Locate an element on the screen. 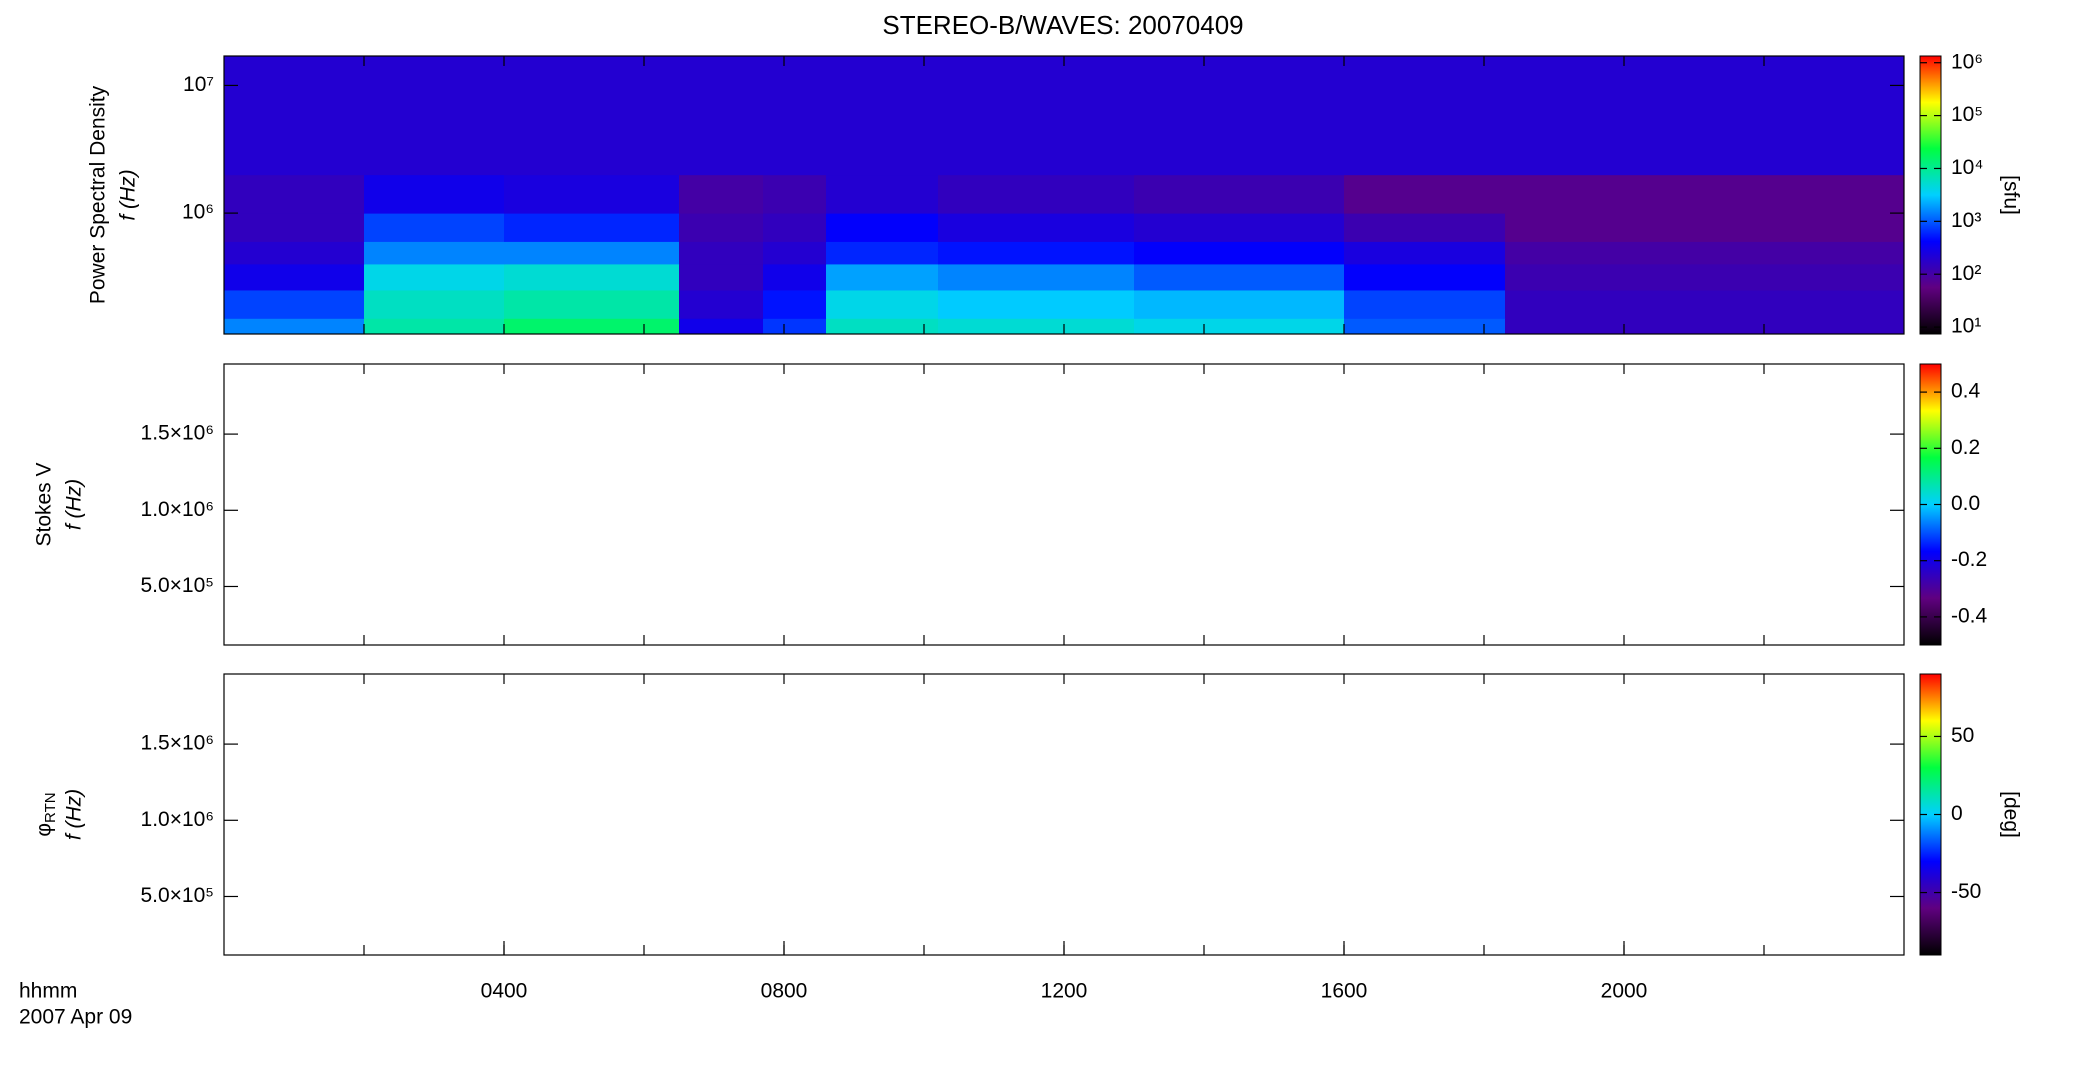 The height and width of the screenshot is (1085, 2096). colorbar-tick-label: -50 is located at coordinates (1966, 891).